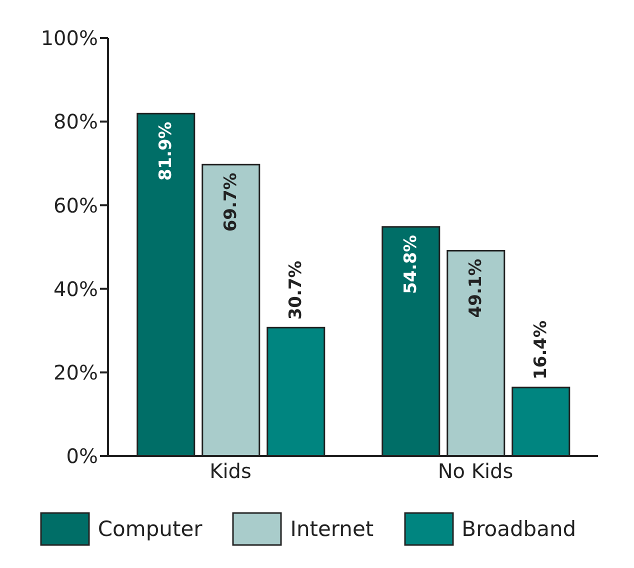 Image resolution: width=634 pixels, height=568 pixels. What do you see at coordinates (476, 288) in the screenshot?
I see `data-label: 49.1%` at bounding box center [476, 288].